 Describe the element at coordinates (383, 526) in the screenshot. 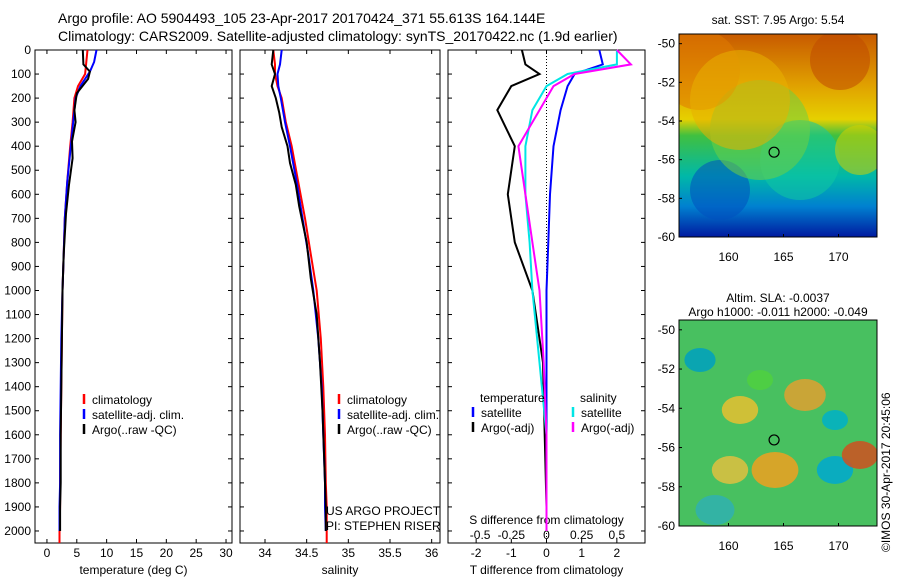

I see `project-annotation-1: PI: STEPHEN RISER` at that location.